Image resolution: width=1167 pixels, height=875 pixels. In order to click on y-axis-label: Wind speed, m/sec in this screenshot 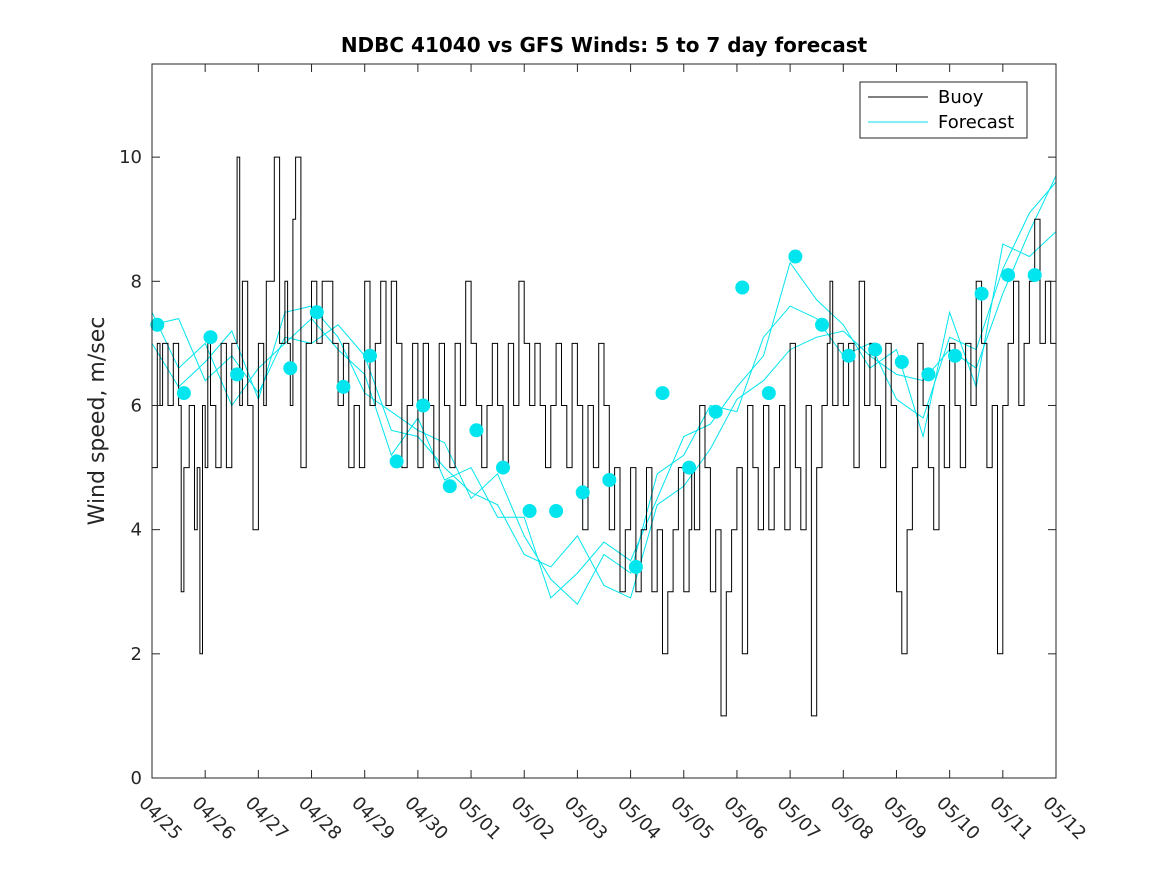, I will do `click(97, 421)`.